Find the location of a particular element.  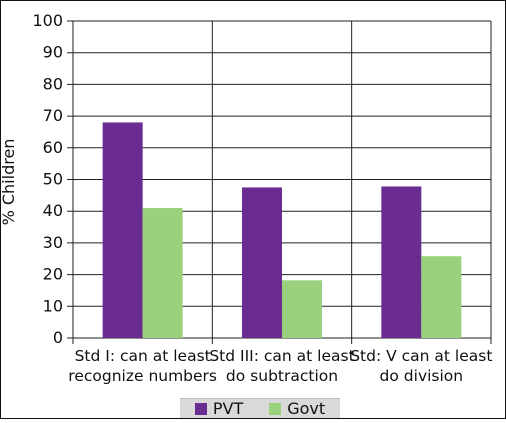

y-tick-label: 30 is located at coordinates (53, 242).